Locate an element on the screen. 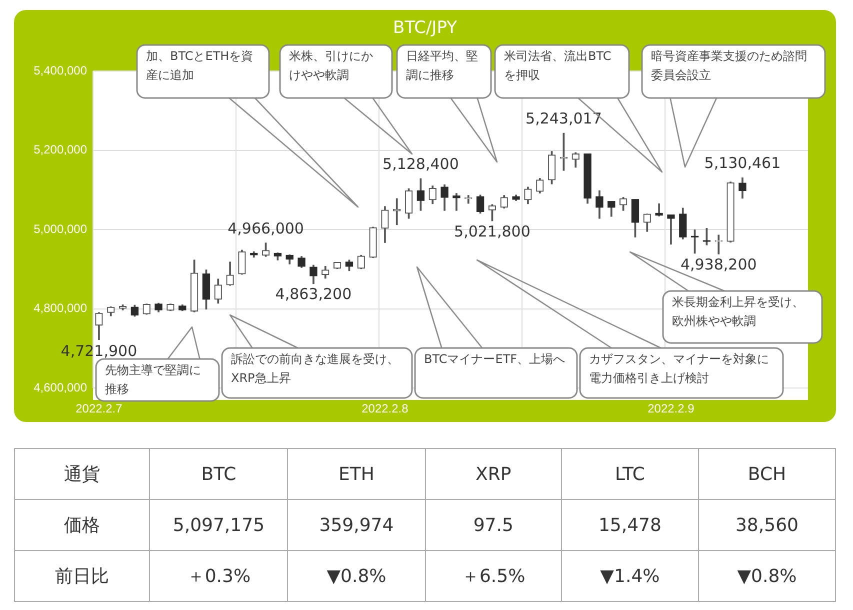  annotation: 日経平均、堅調に推移 is located at coordinates (444, 71).